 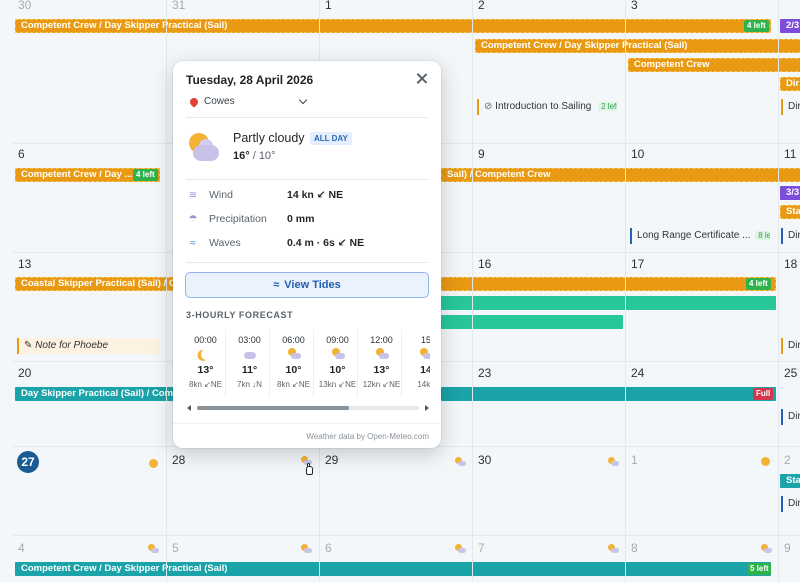 I want to click on day-number: 23, so click(x=485, y=373).